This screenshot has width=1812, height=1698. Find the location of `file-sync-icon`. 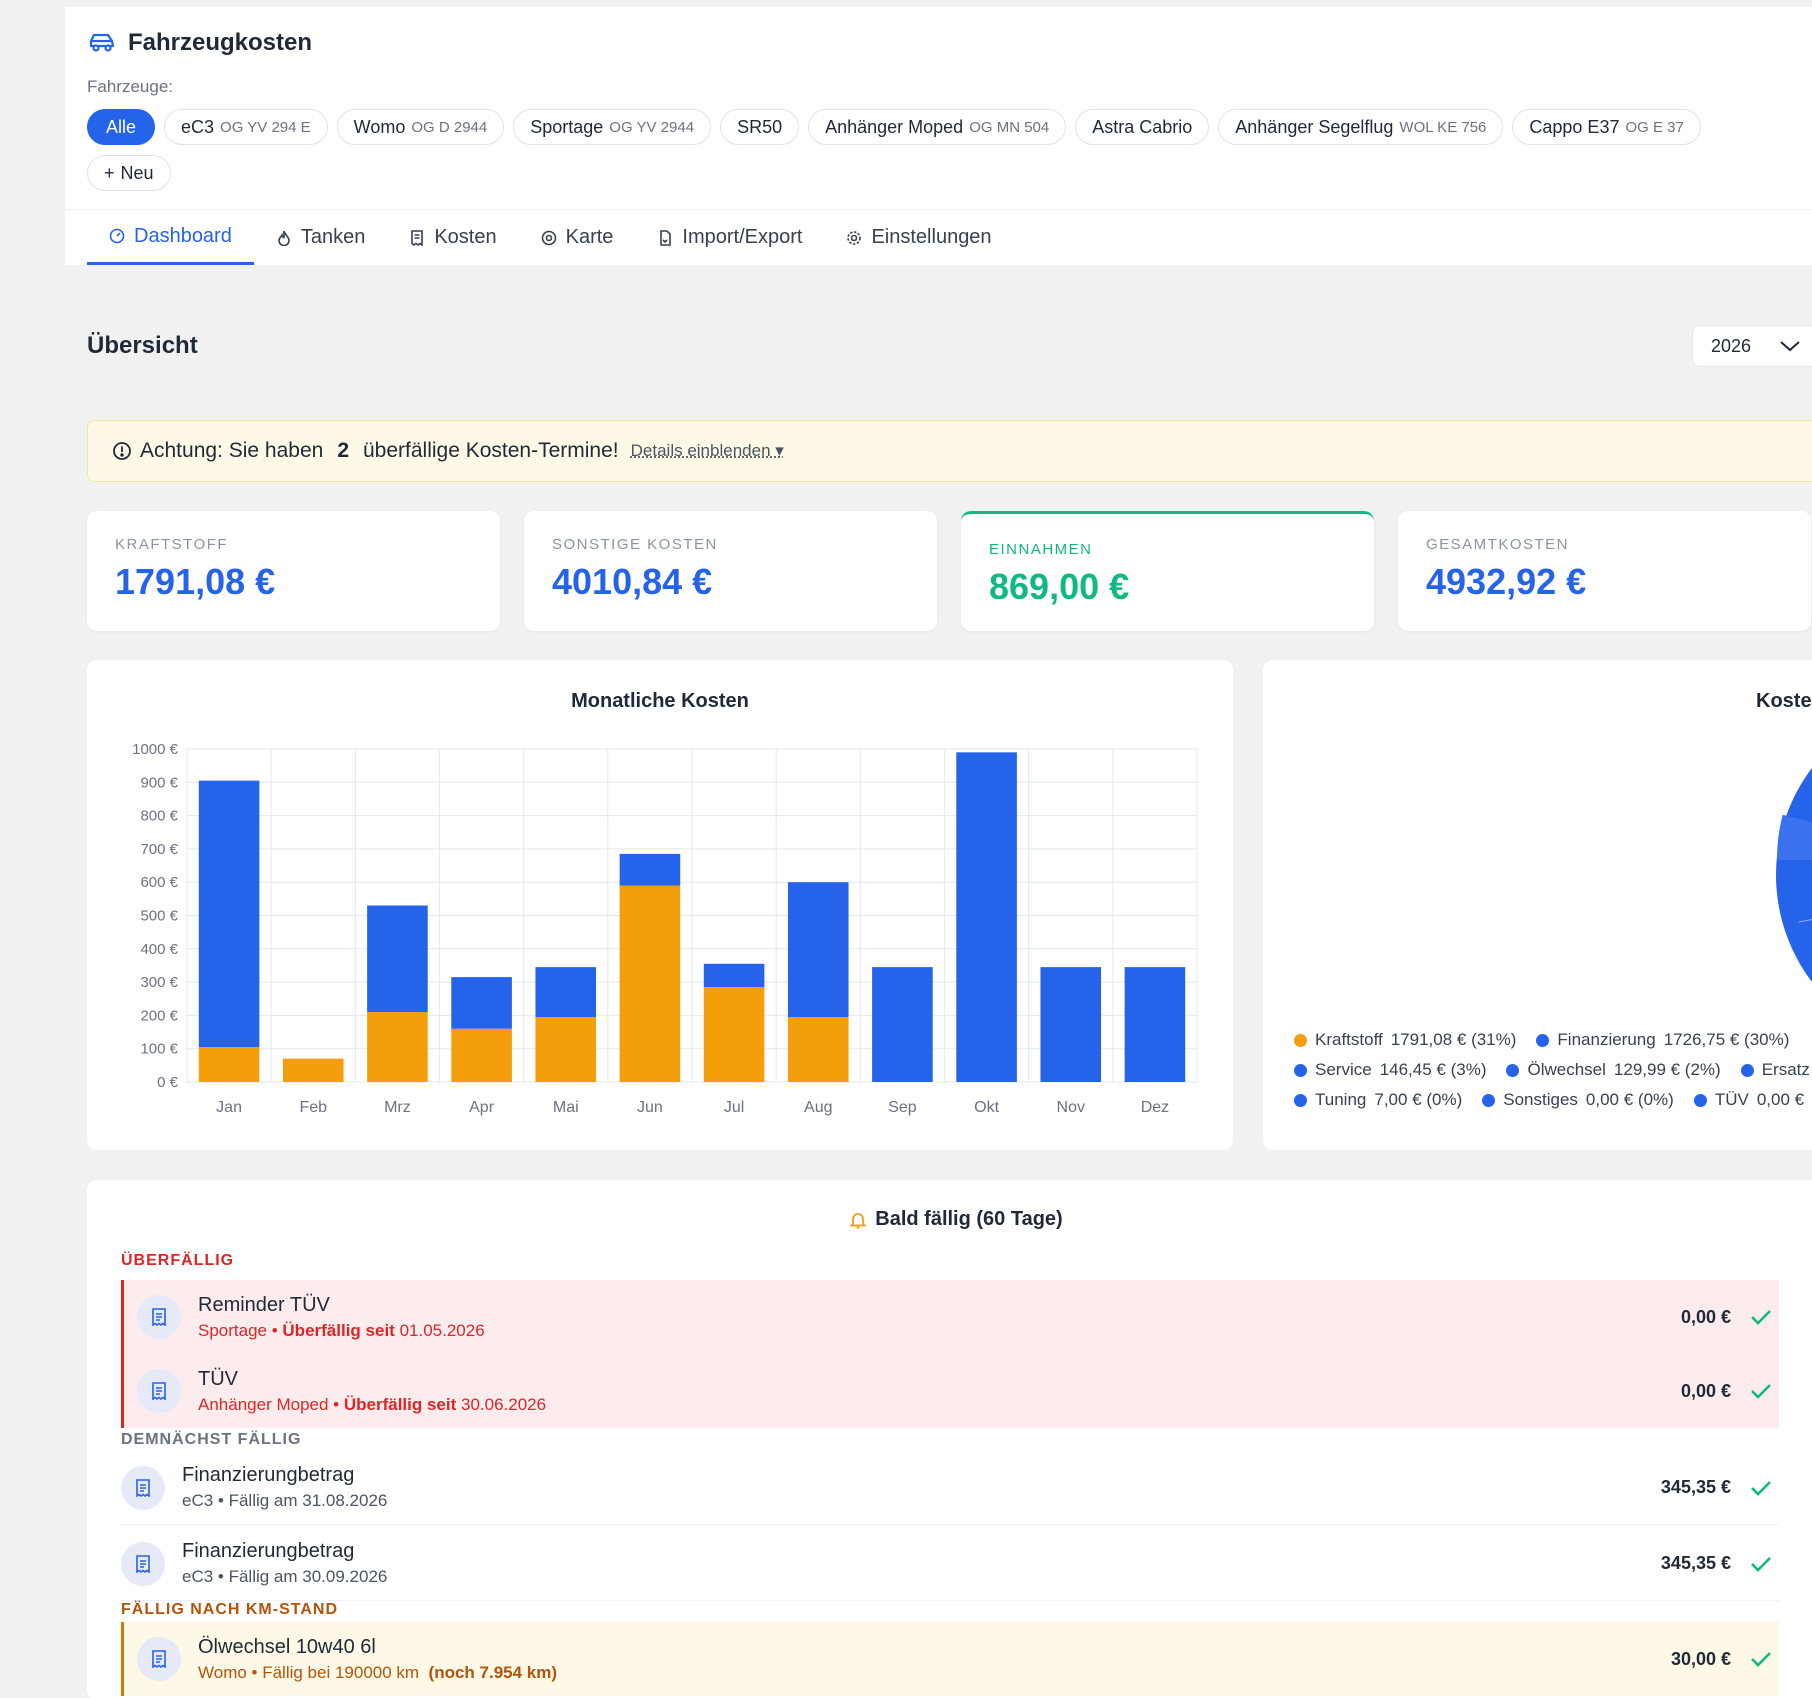

file-sync-icon is located at coordinates (665, 238).